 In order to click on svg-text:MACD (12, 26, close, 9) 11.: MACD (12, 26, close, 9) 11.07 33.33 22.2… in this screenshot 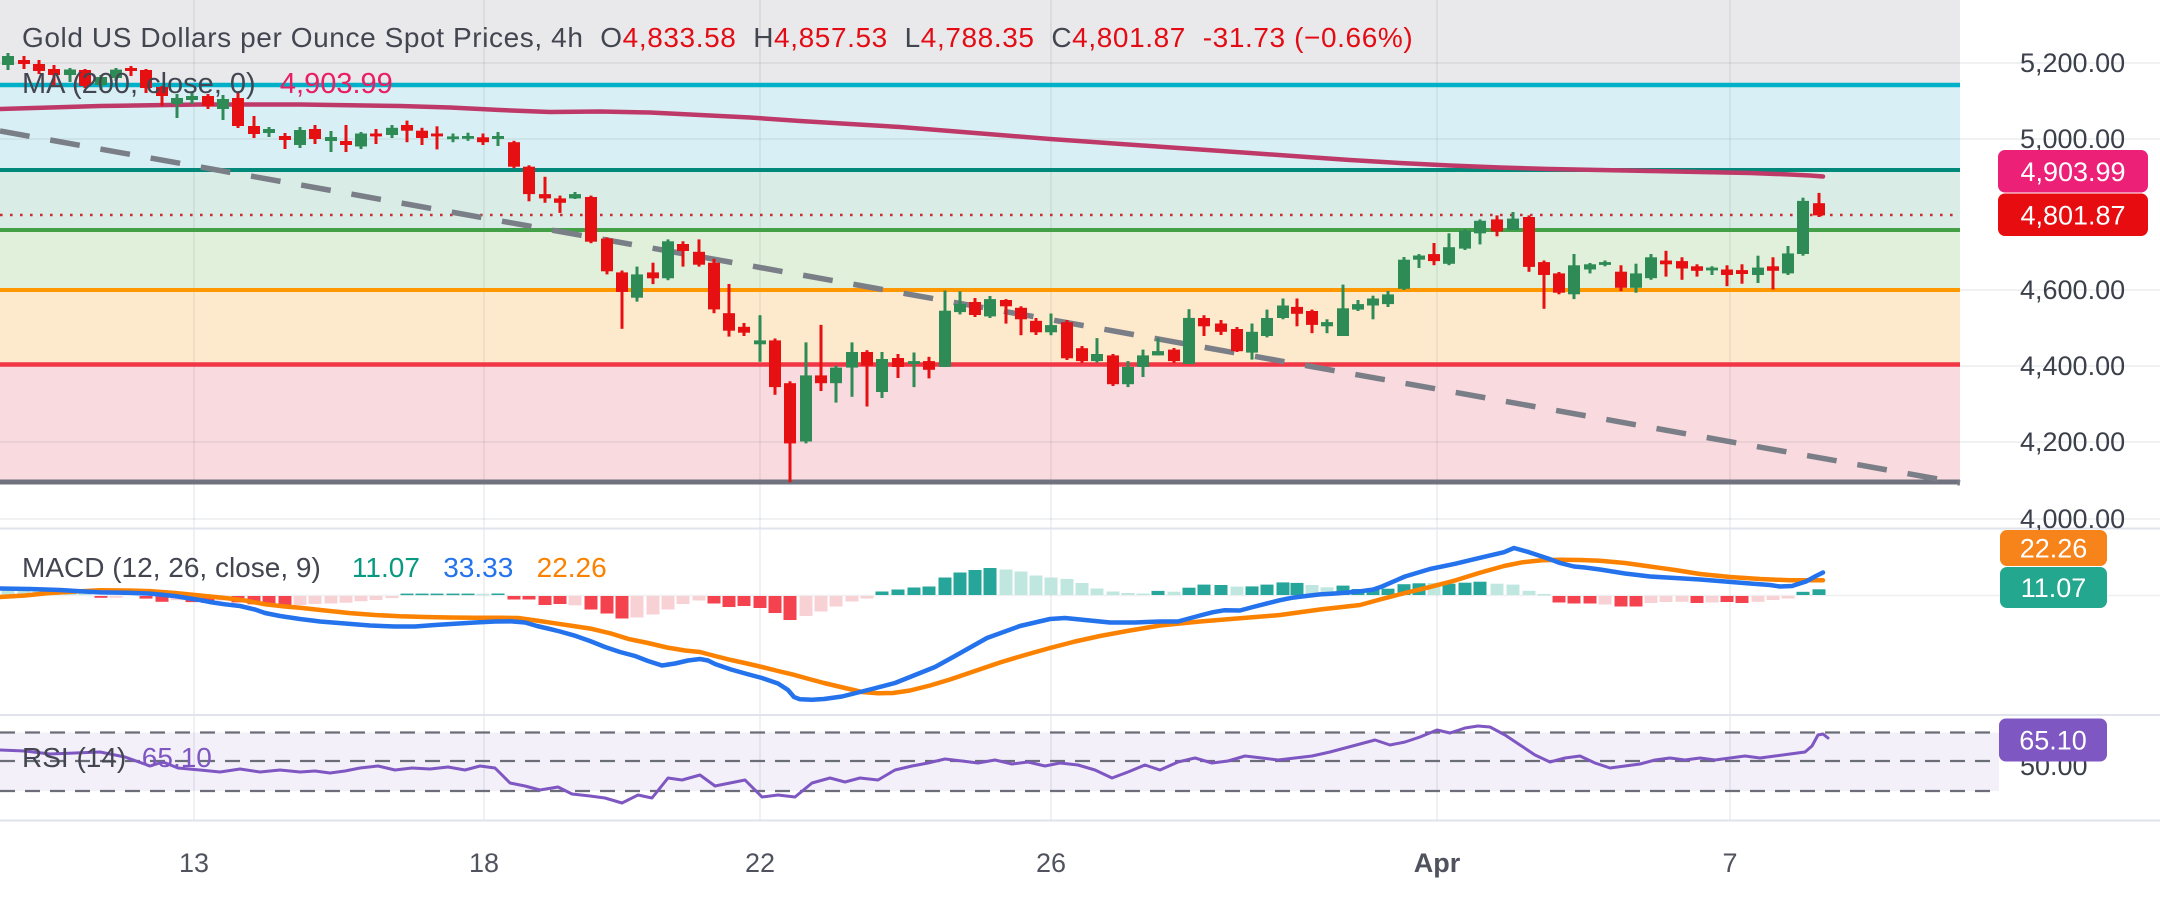, I will do `click(314, 567)`.